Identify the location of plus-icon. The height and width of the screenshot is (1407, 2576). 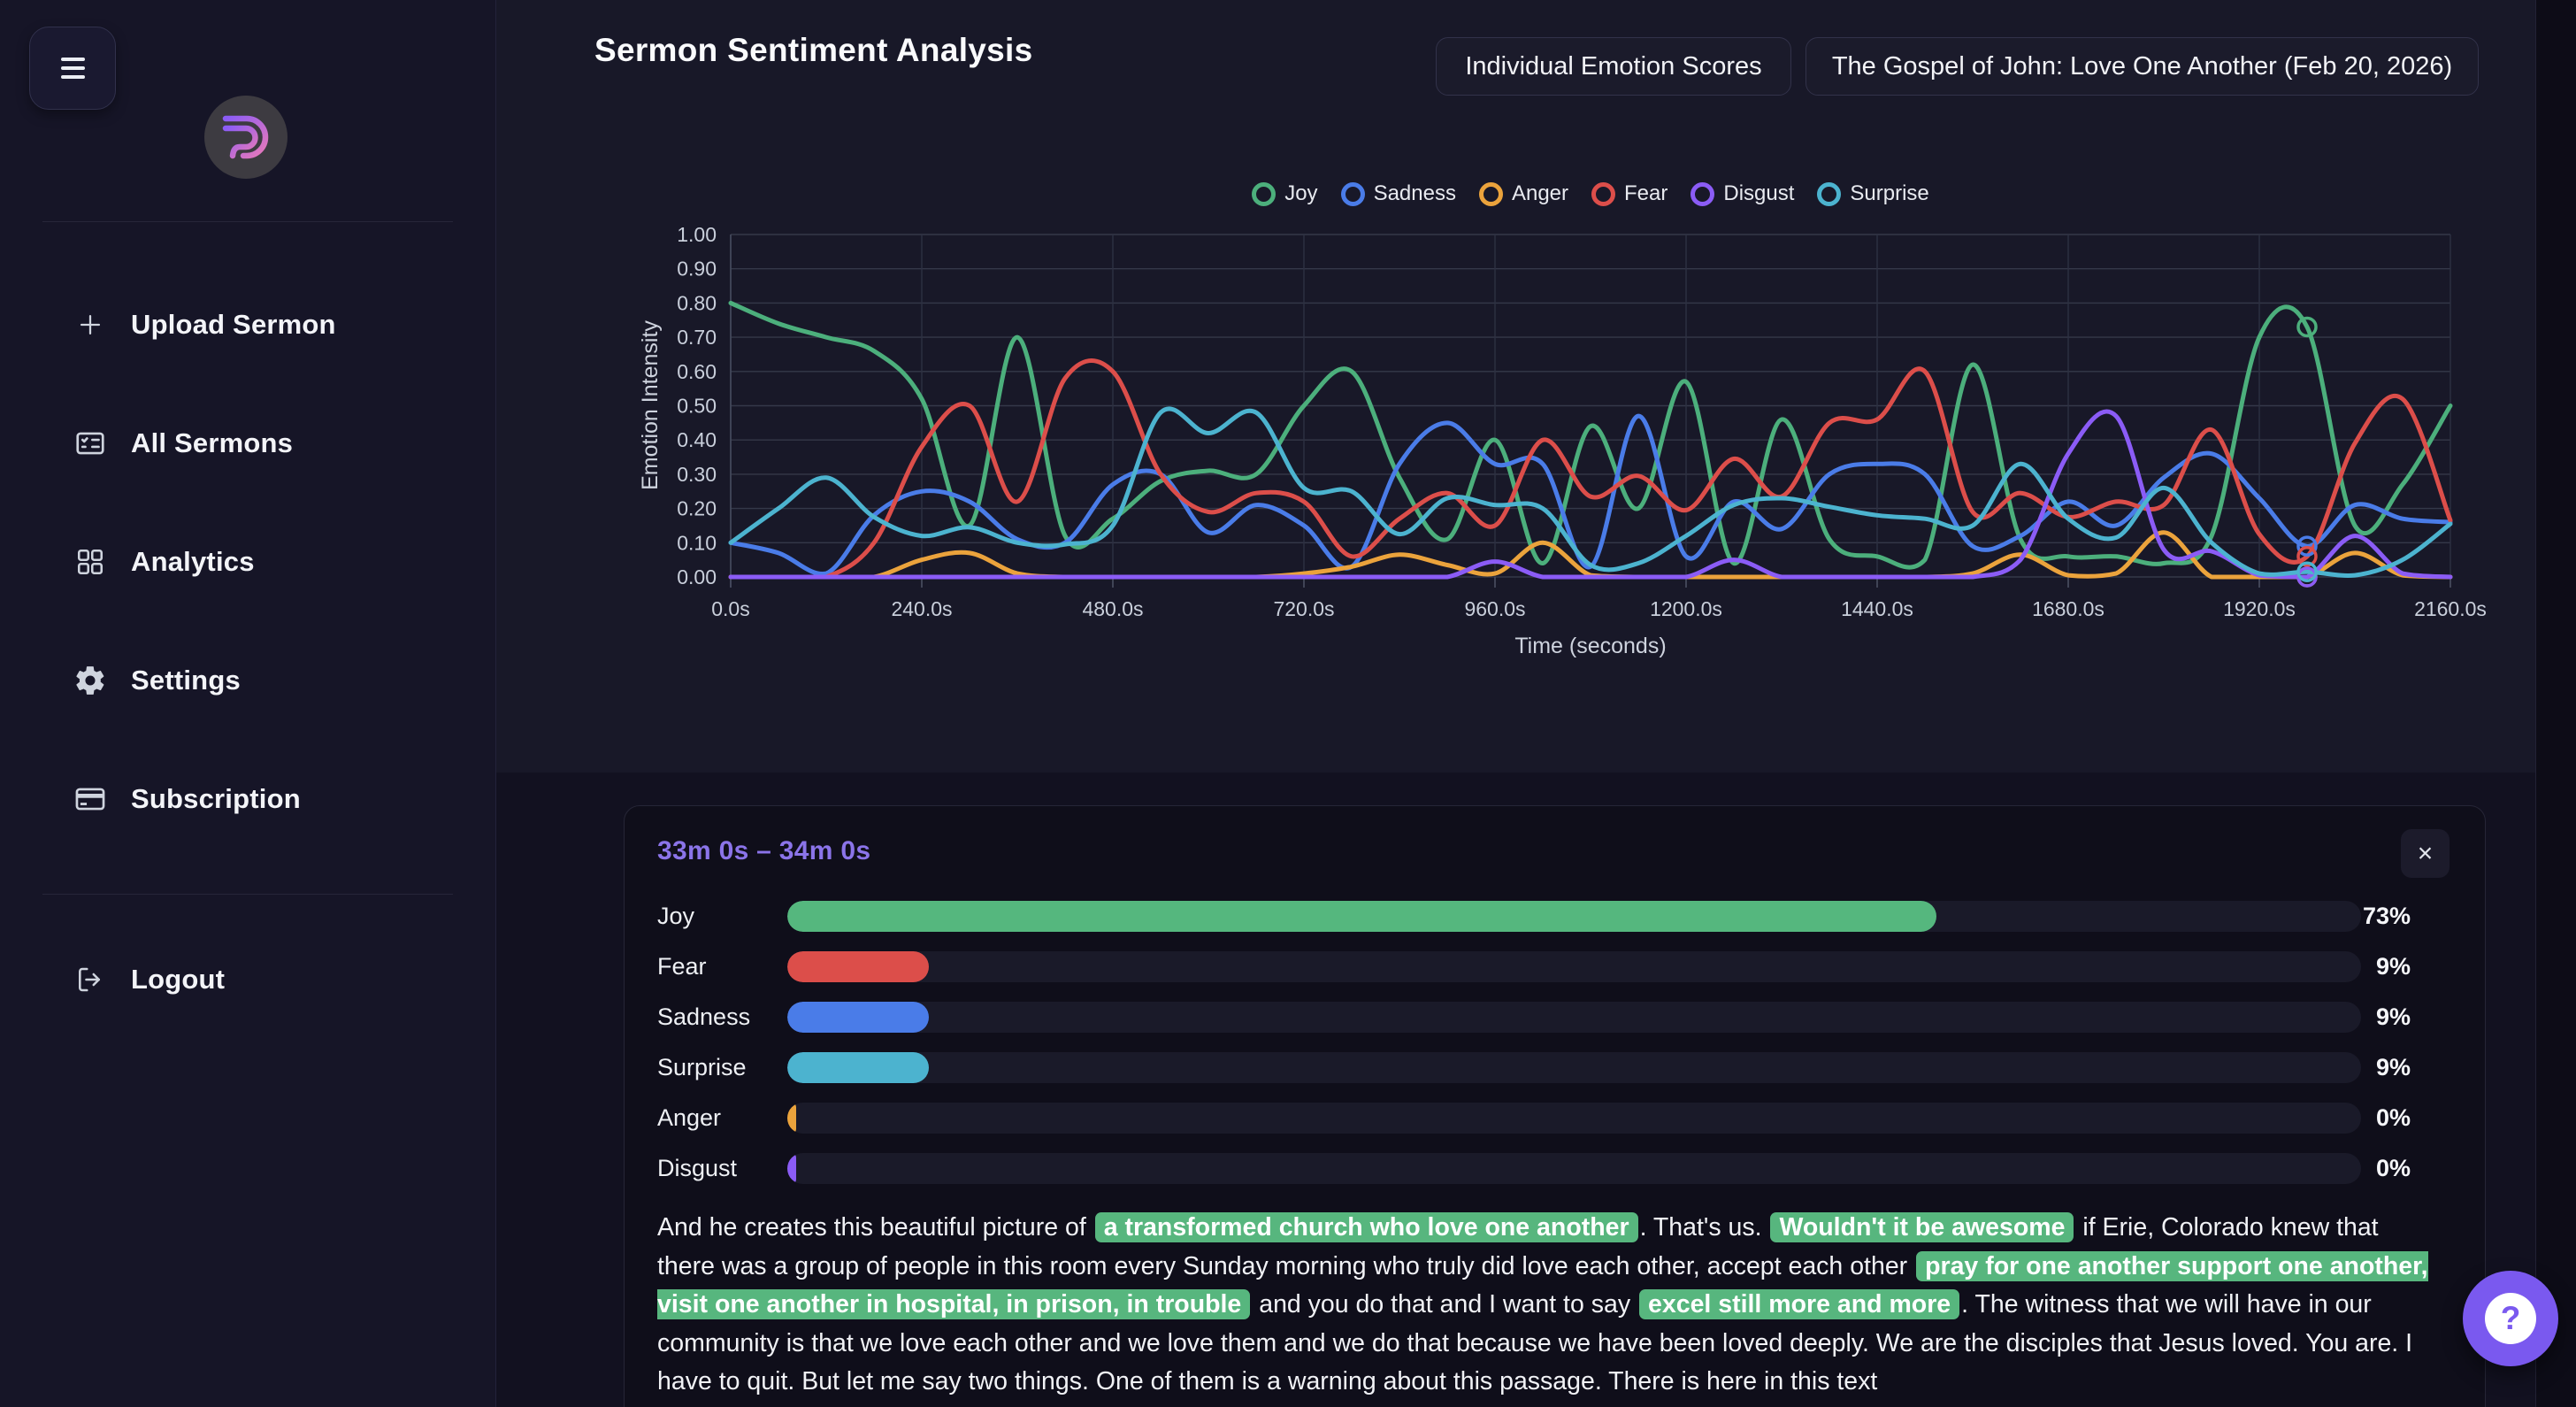
(90, 325).